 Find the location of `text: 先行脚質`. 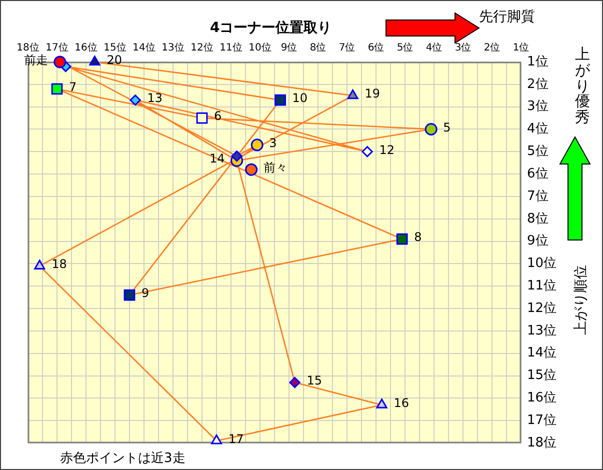

text: 先行脚質 is located at coordinates (507, 17).